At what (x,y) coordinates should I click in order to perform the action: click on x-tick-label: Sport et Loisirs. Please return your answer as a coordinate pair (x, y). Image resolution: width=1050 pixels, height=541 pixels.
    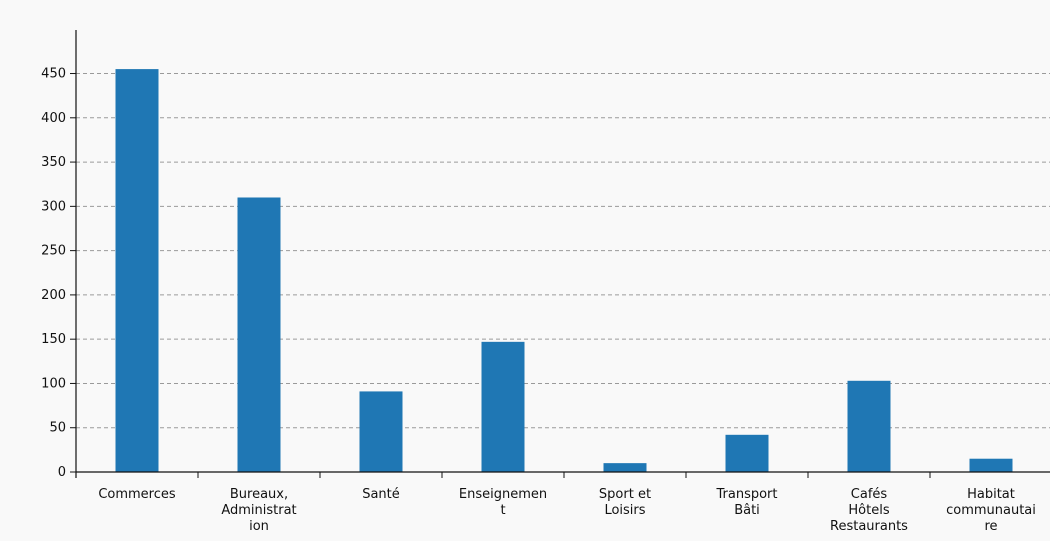
    Looking at the image, I should click on (625, 502).